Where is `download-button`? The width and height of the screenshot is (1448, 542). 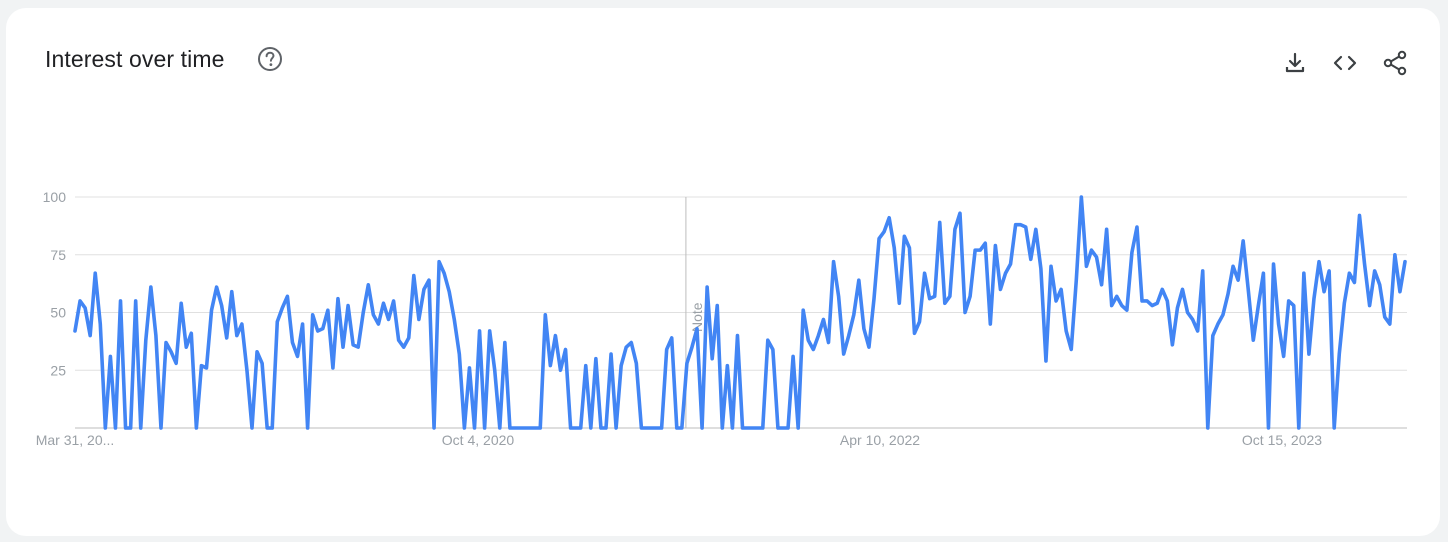 download-button is located at coordinates (1295, 63).